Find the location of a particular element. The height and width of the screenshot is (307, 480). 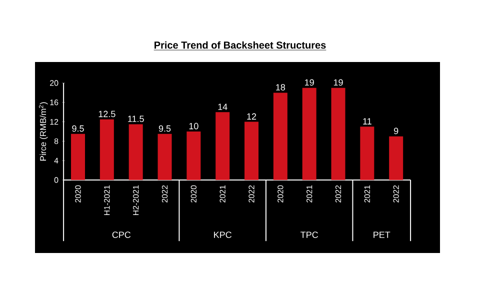

data-label: 11.5 is located at coordinates (136, 119).